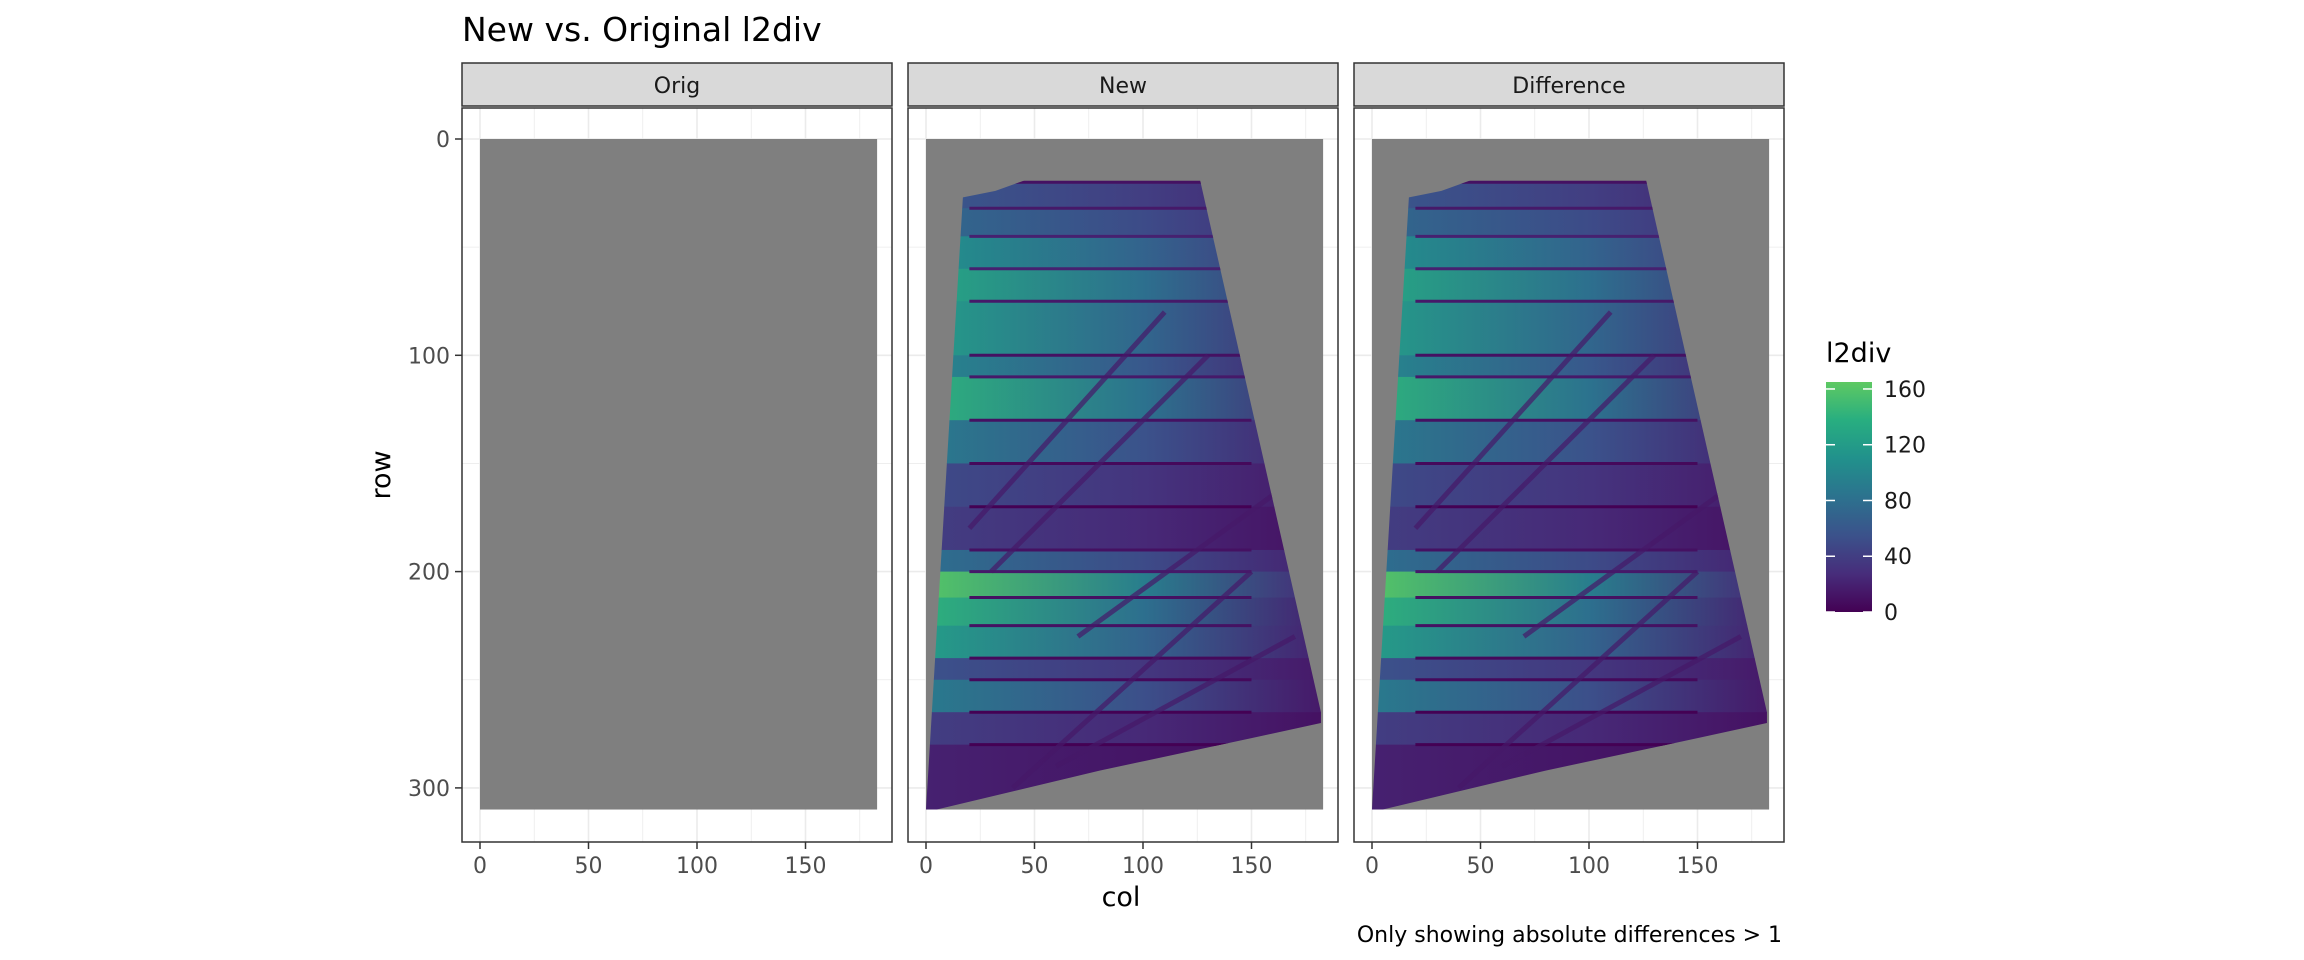 Image resolution: width=2304 pixels, height=960 pixels. What do you see at coordinates (443, 140) in the screenshot?
I see `y-tick-label: 0` at bounding box center [443, 140].